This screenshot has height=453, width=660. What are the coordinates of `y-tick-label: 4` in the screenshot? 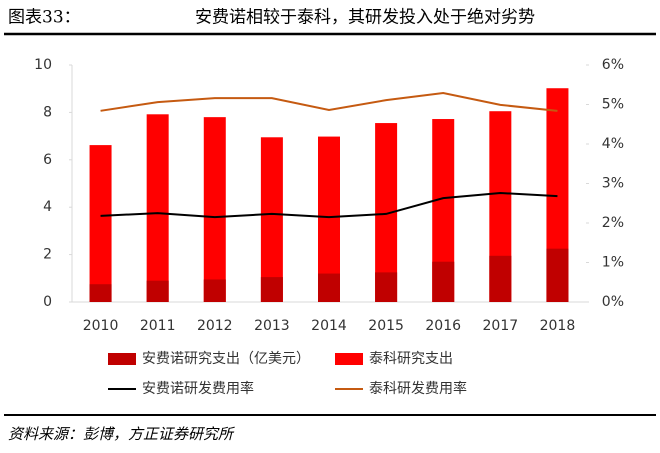 It's located at (47, 207).